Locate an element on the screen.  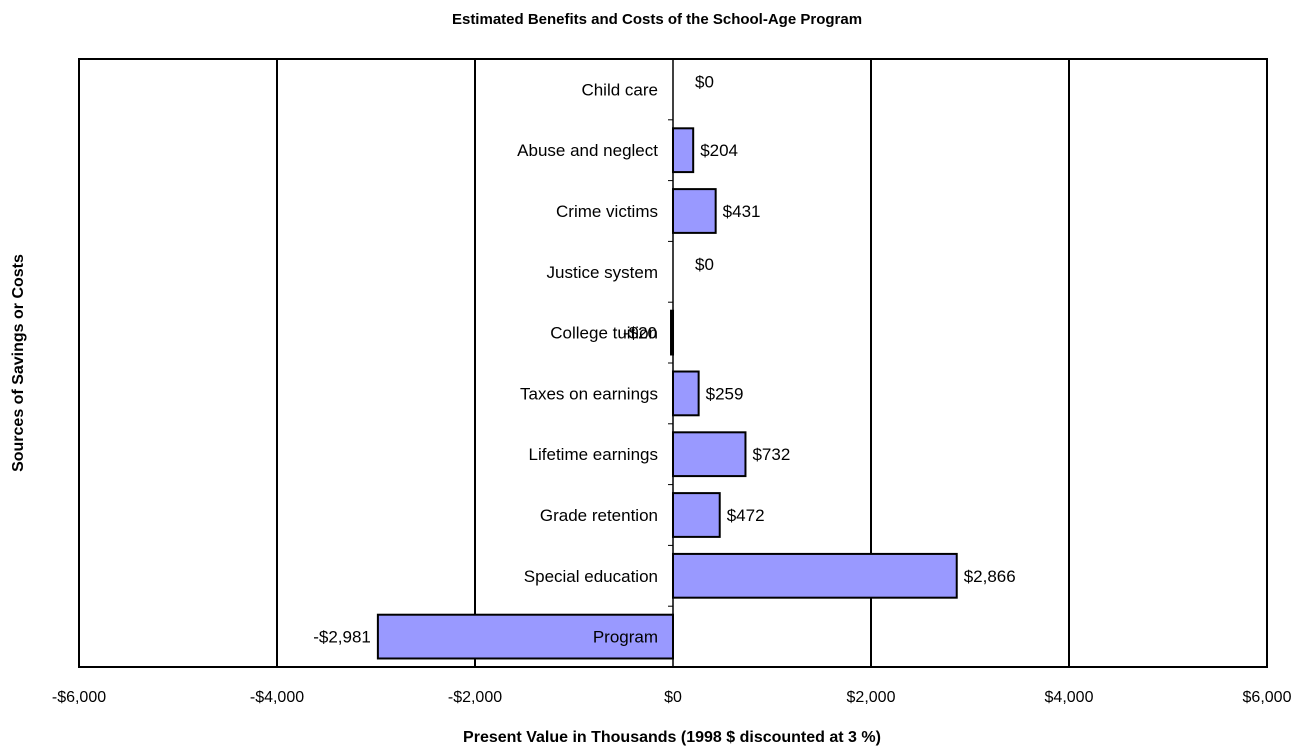
category-label-9: Program is located at coordinates (625, 637).